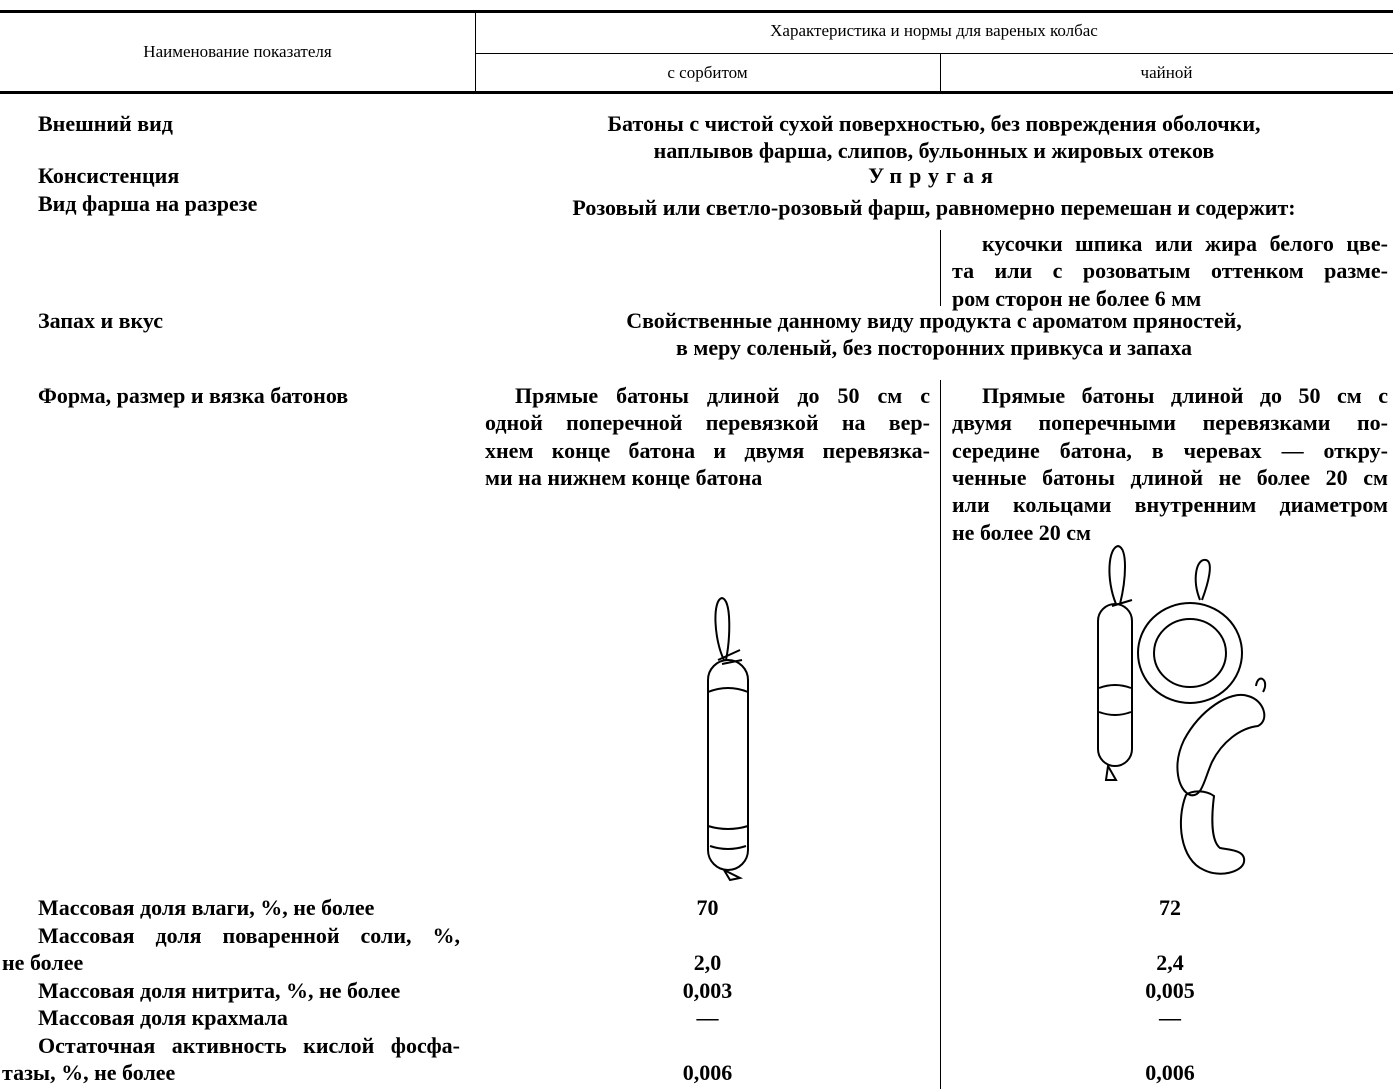  I want to click on row-label: Массовая доля влаги, %, не более, so click(206, 907).